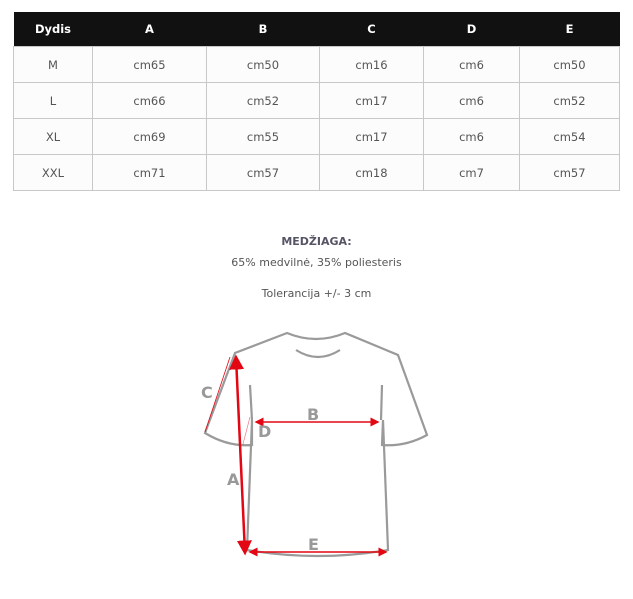 This screenshot has width=633, height=599. I want to click on arrow-c, so click(217, 394).